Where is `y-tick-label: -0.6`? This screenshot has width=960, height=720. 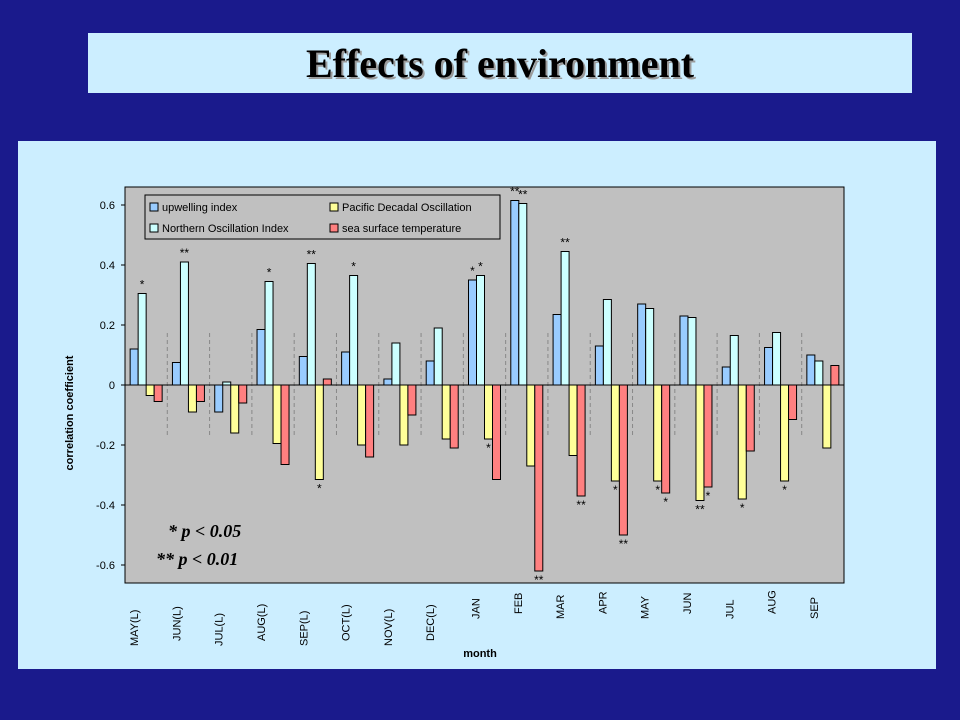 y-tick-label: -0.6 is located at coordinates (105, 566).